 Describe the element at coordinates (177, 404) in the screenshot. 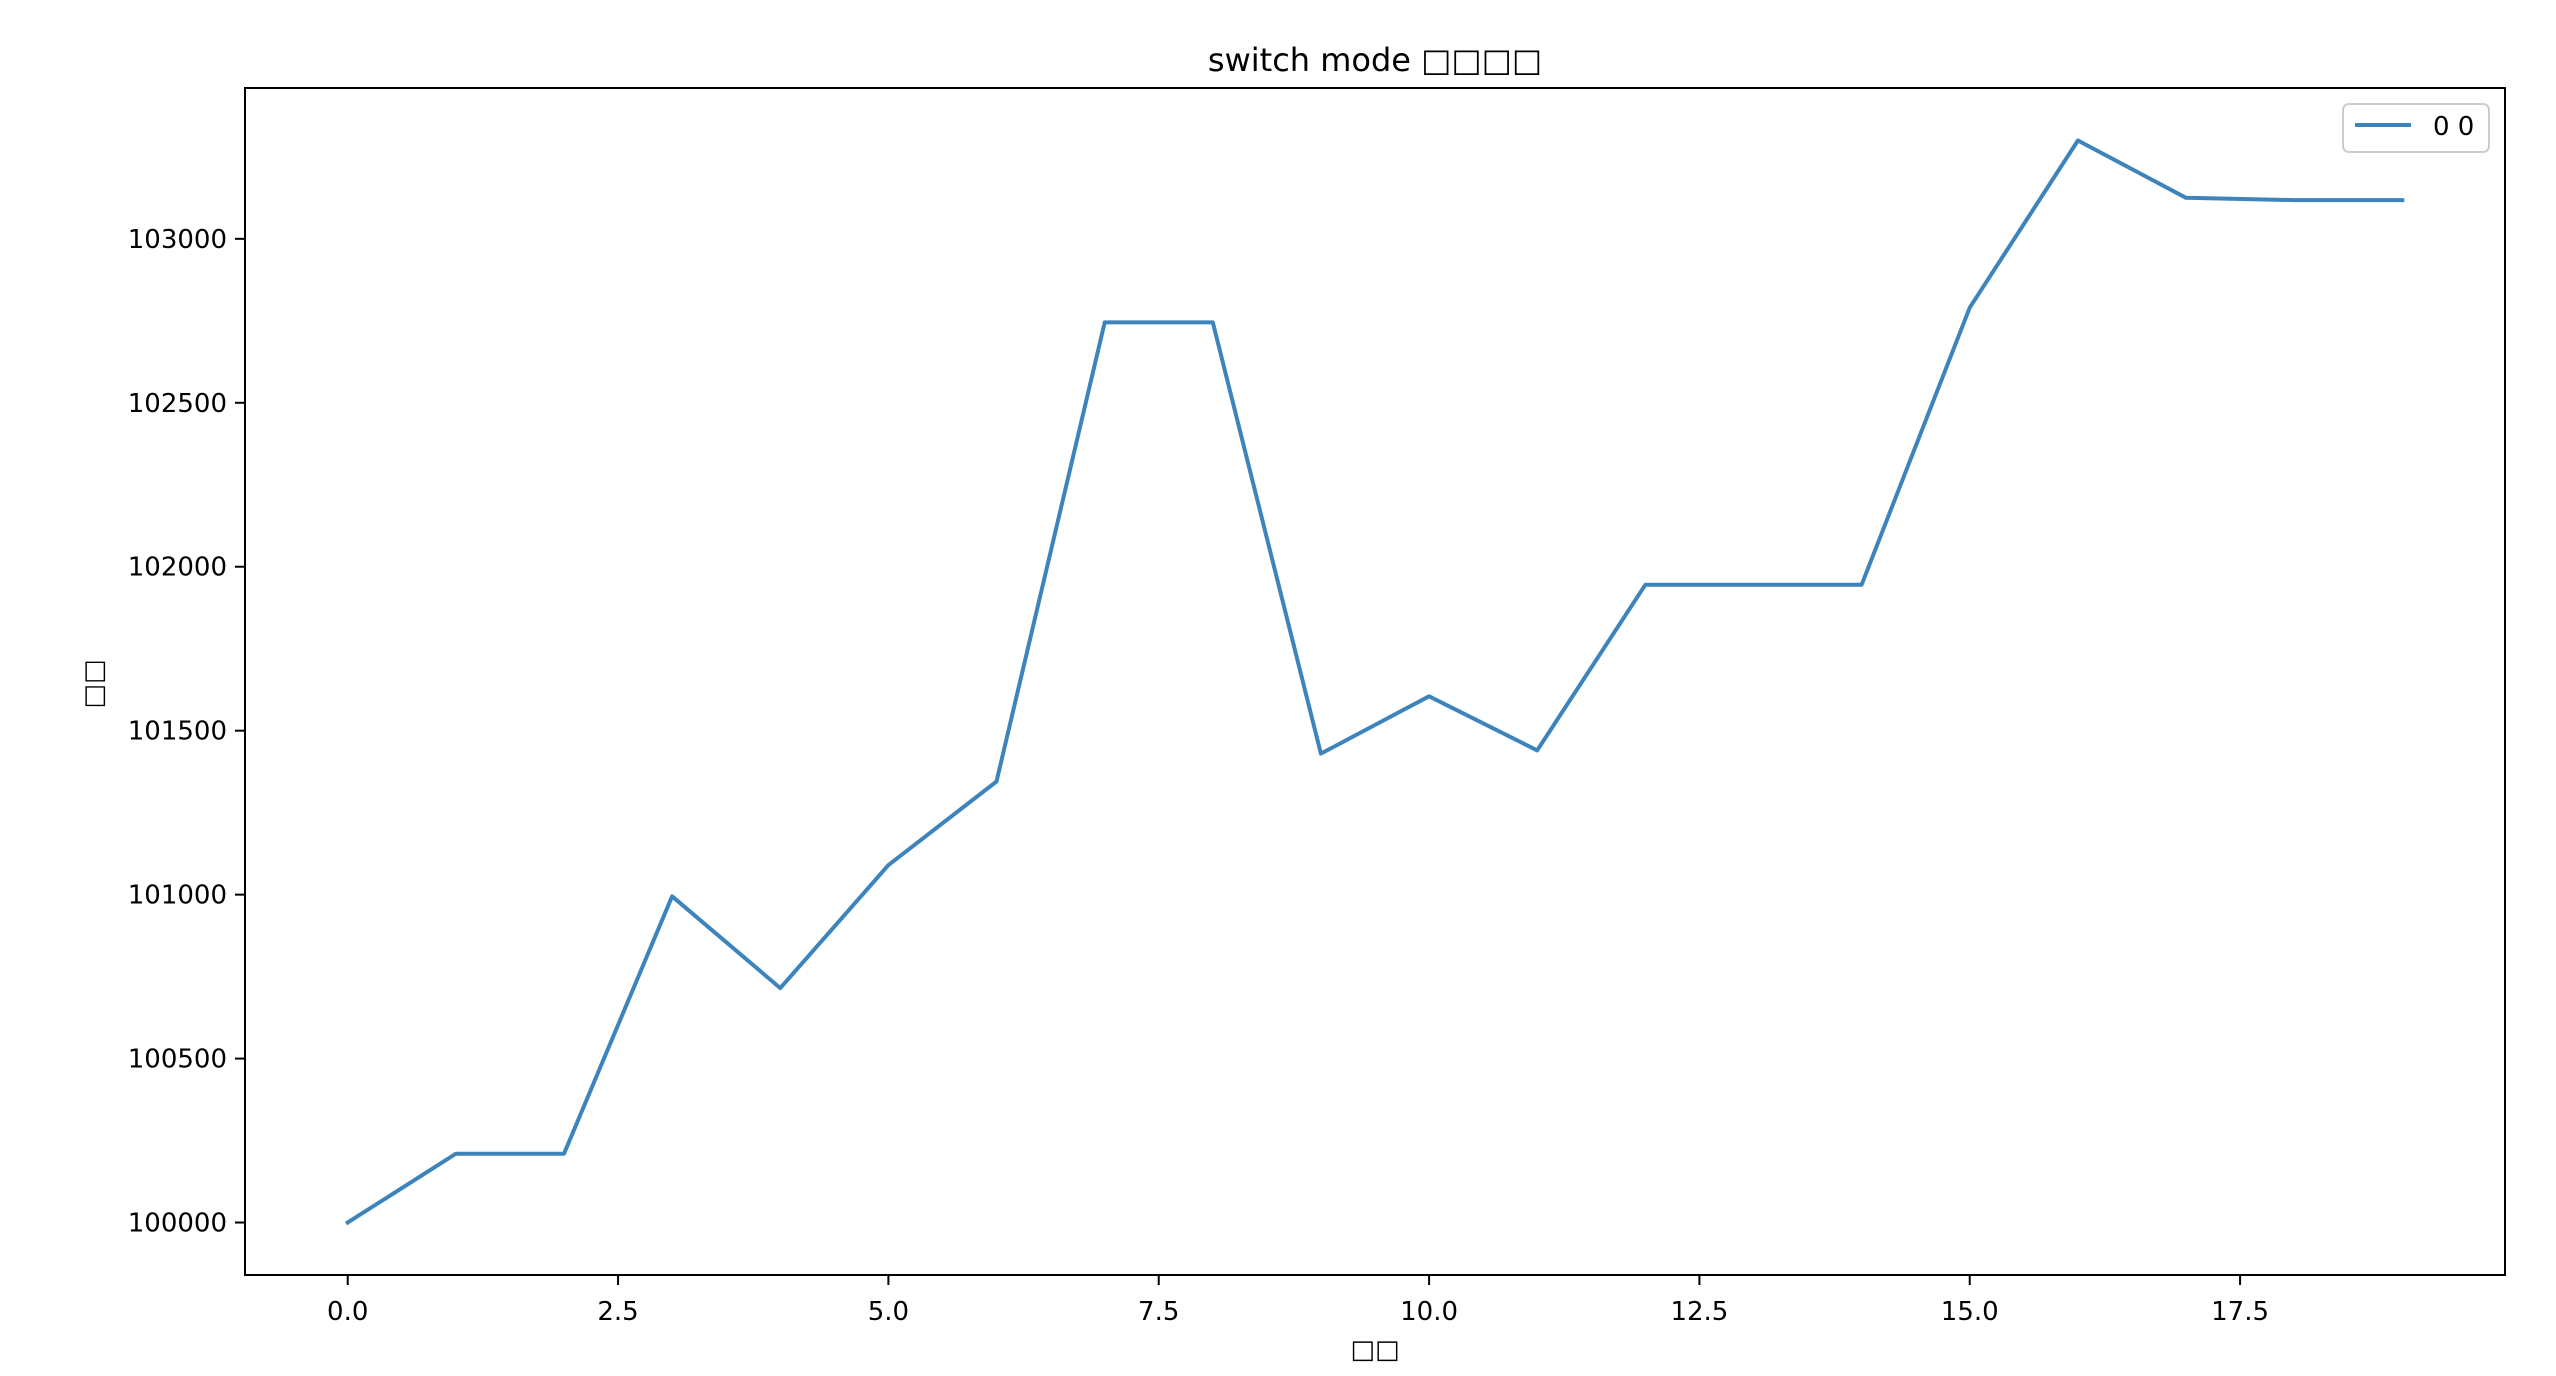

I see `y-tick-label: 102500` at that location.